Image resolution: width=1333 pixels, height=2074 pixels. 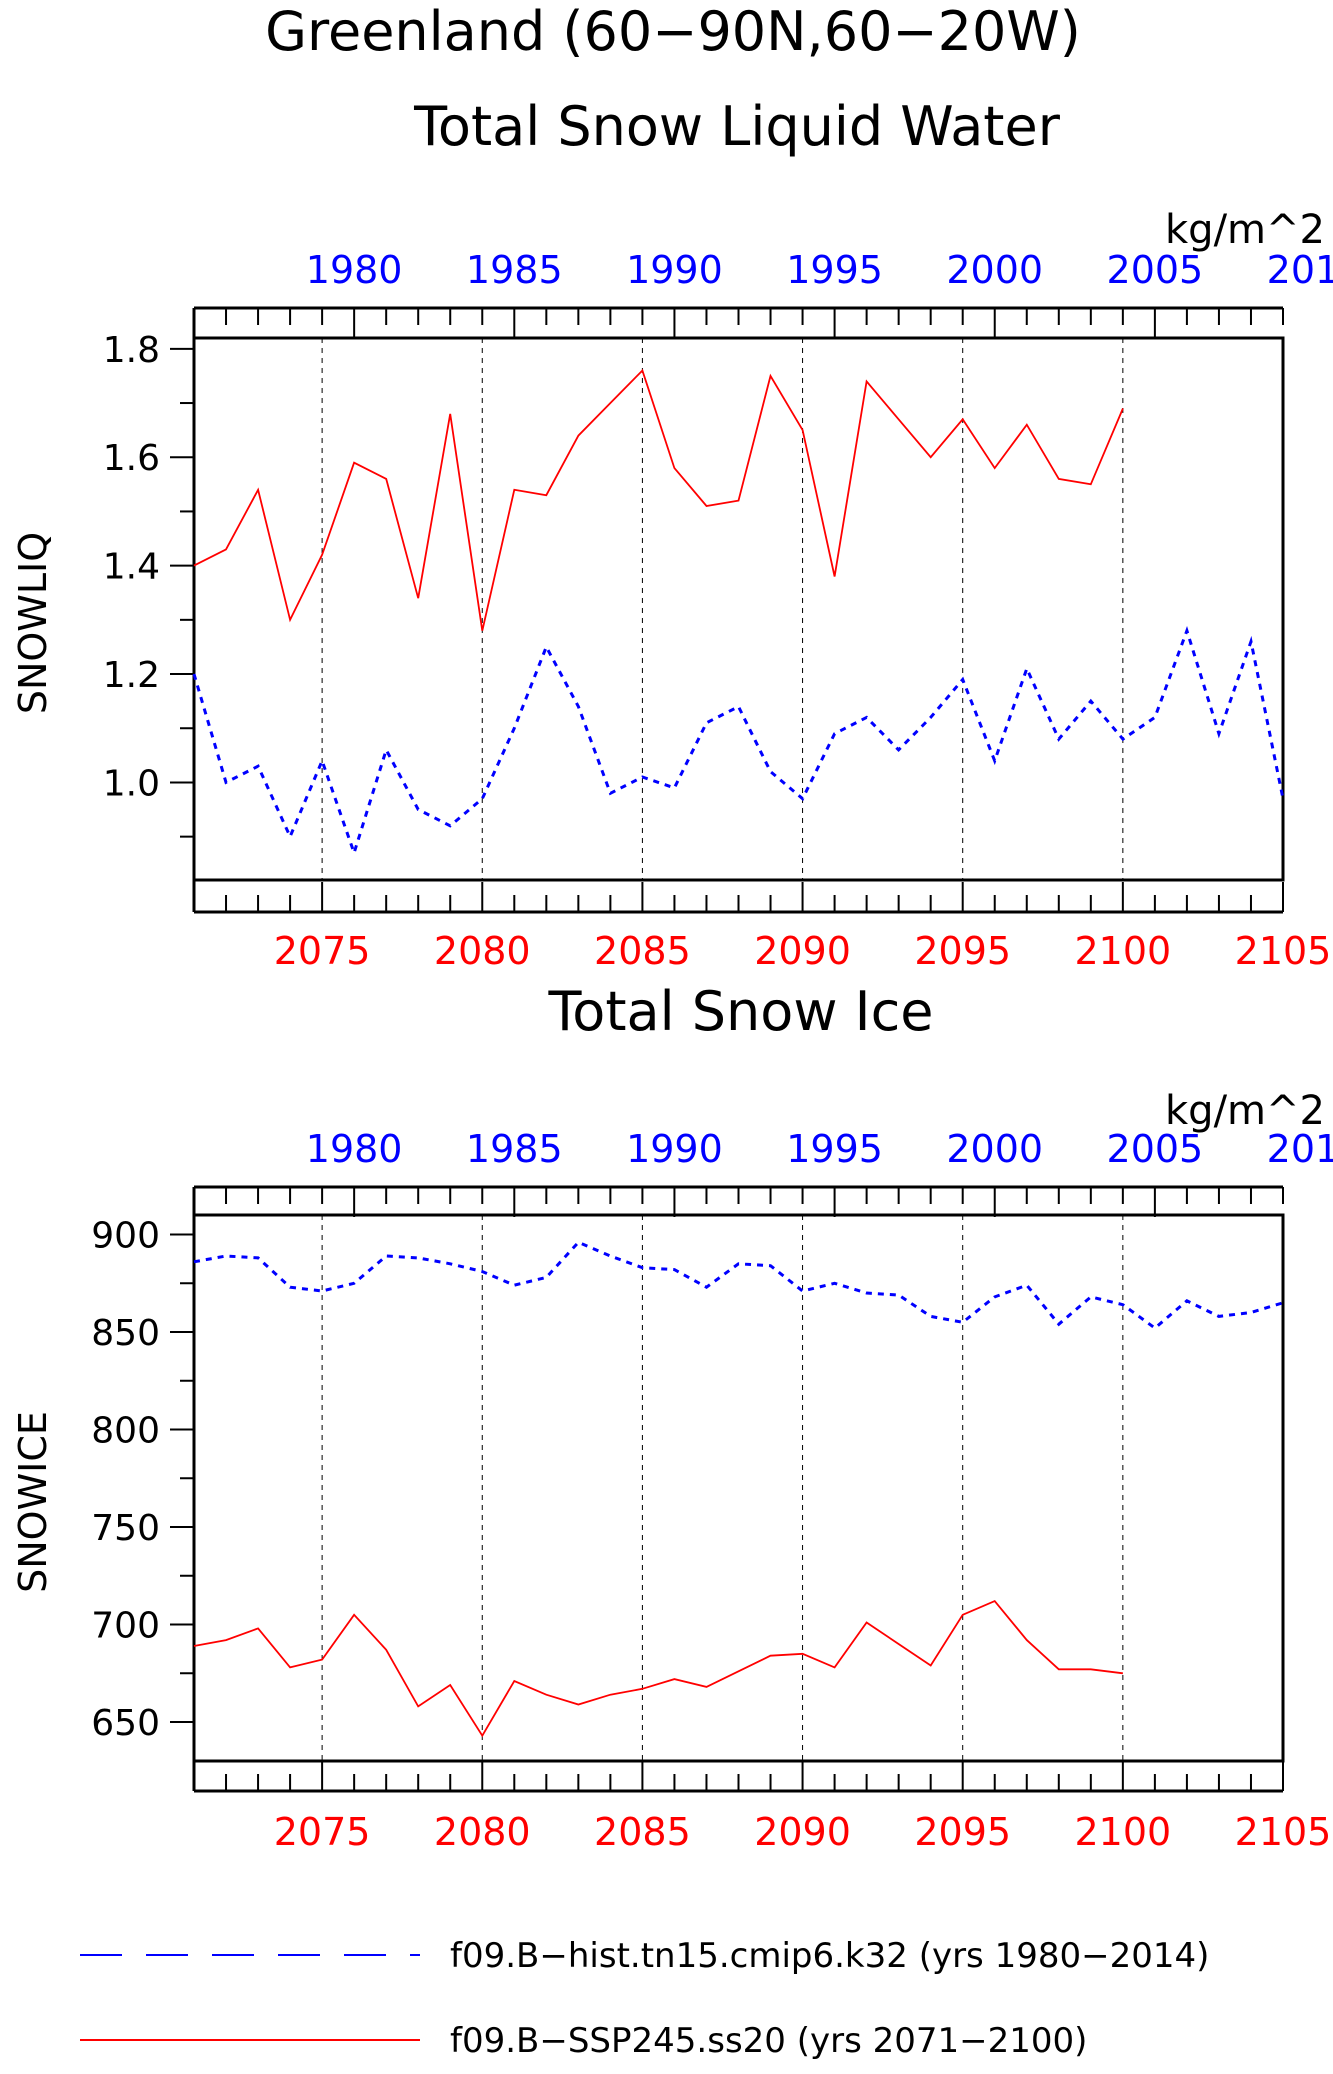 What do you see at coordinates (33, 623) in the screenshot?
I see `y-axis-label: SNOWLIQ` at bounding box center [33, 623].